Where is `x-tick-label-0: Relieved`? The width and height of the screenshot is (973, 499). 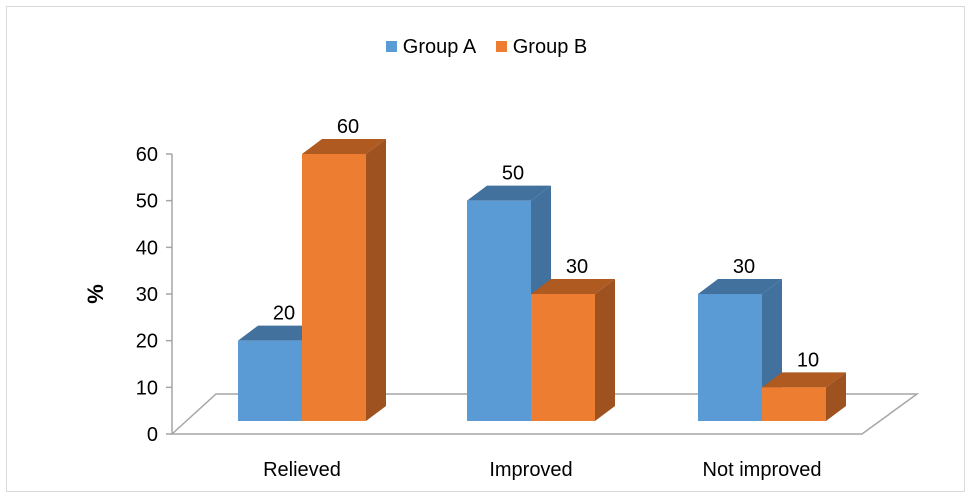
x-tick-label-0: Relieved is located at coordinates (302, 470).